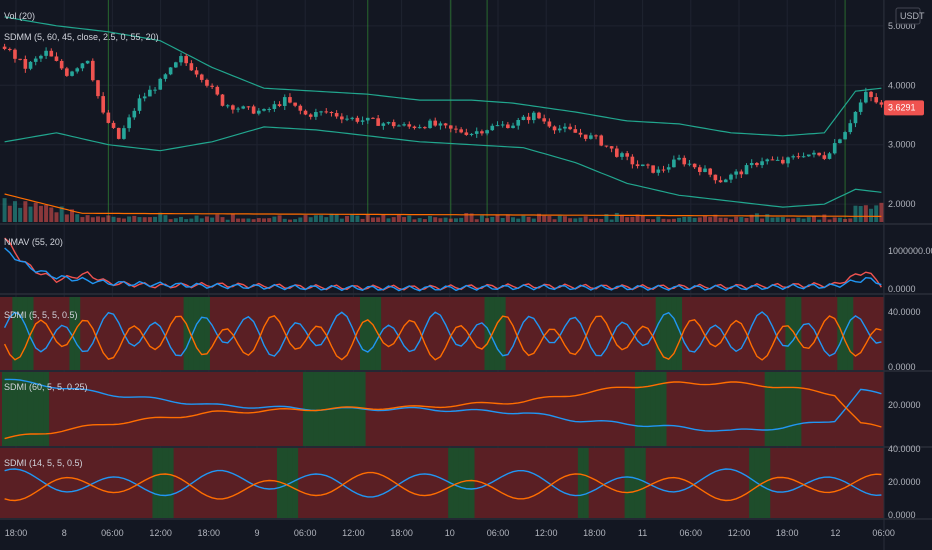 The width and height of the screenshot is (932, 550). Describe the element at coordinates (904, 108) in the screenshot. I see `current-price-badge` at that location.